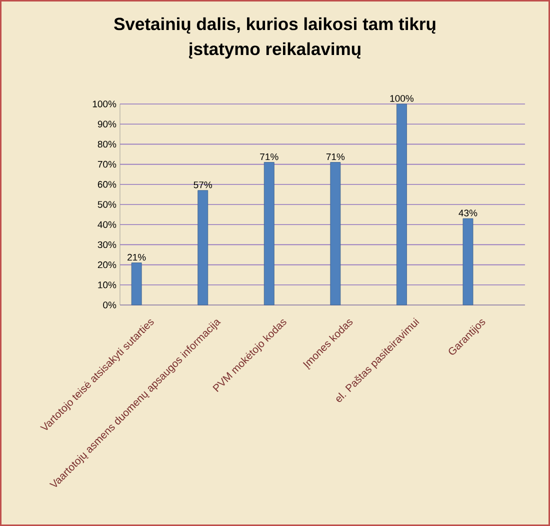  What do you see at coordinates (107, 184) in the screenshot?
I see `y-tick-label: 60%` at bounding box center [107, 184].